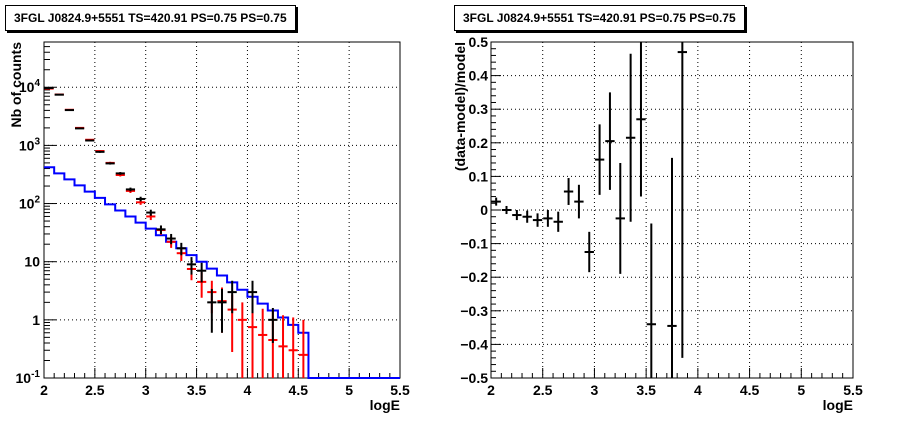 This screenshot has width=898, height=421. What do you see at coordinates (474, 378) in the screenshot?
I see `y-tick-label: −0.5` at bounding box center [474, 378].